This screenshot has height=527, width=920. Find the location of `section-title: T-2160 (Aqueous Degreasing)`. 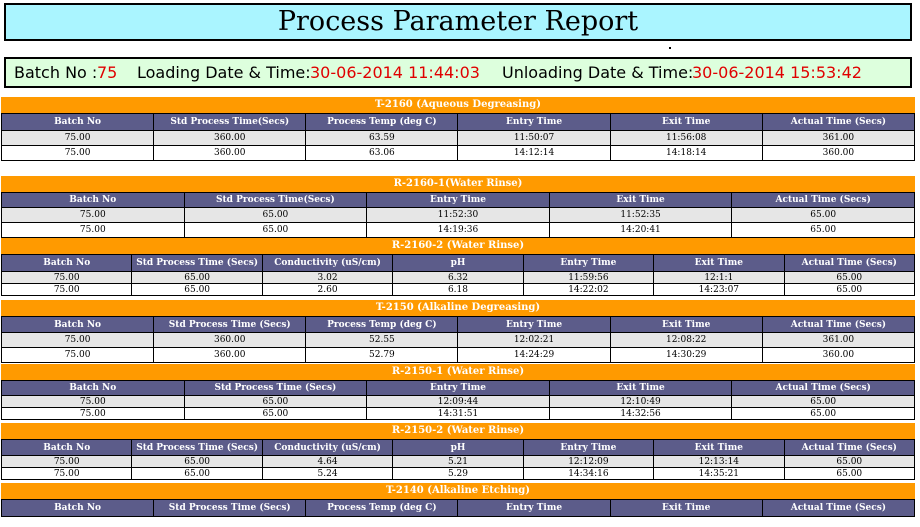

section-title: T-2160 (Aqueous Degreasing) is located at coordinates (458, 105).